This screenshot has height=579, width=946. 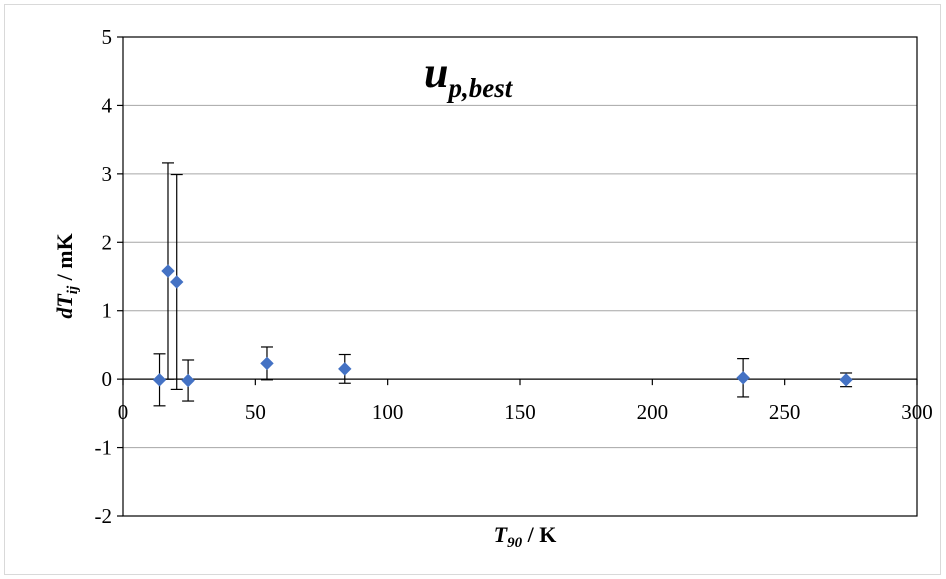 What do you see at coordinates (388, 412) in the screenshot?
I see `x-tick-label: 100` at bounding box center [388, 412].